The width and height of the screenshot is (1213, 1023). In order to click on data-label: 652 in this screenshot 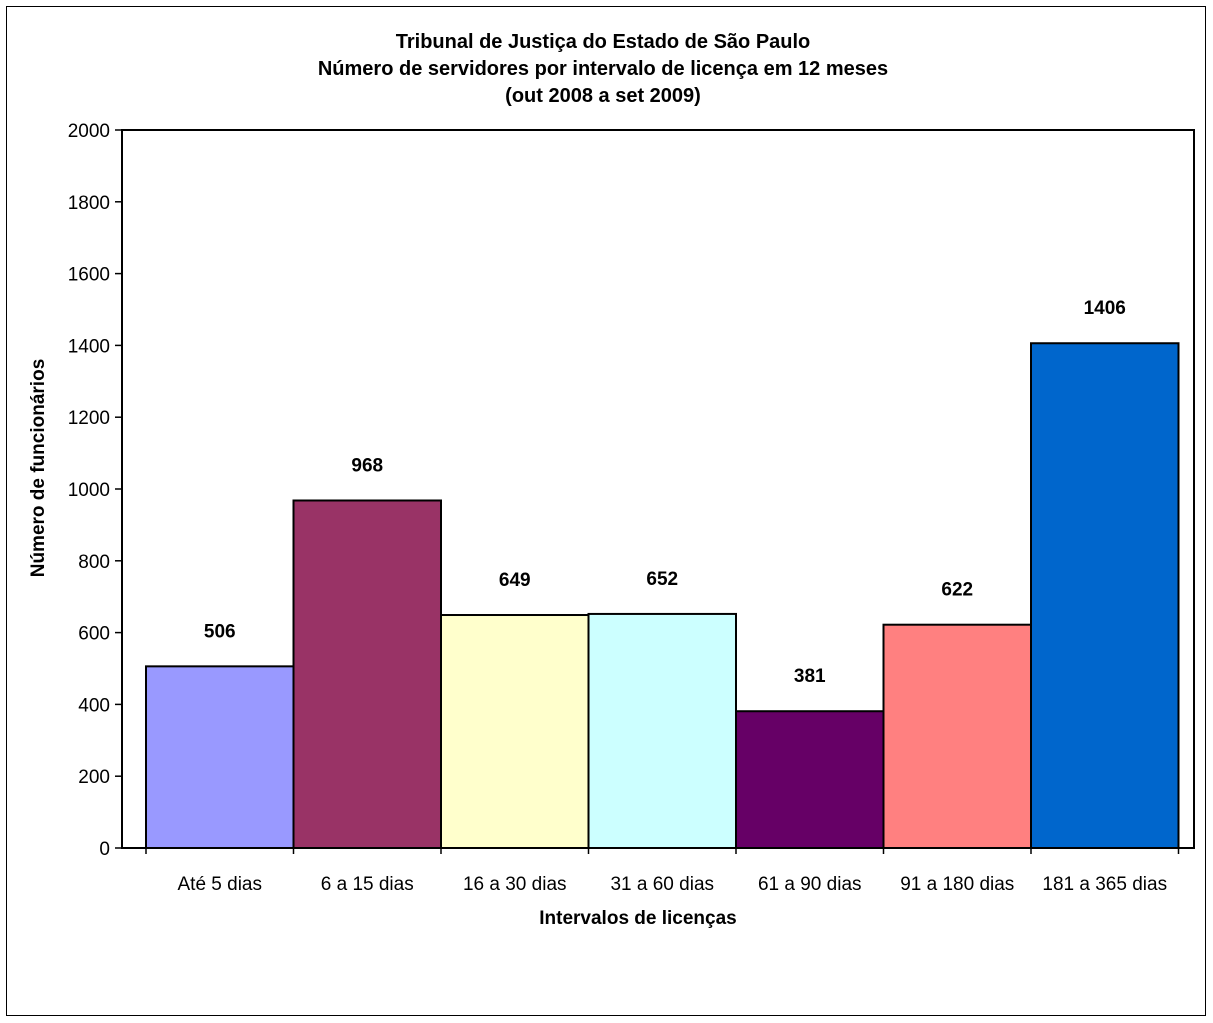, I will do `click(662, 579)`.